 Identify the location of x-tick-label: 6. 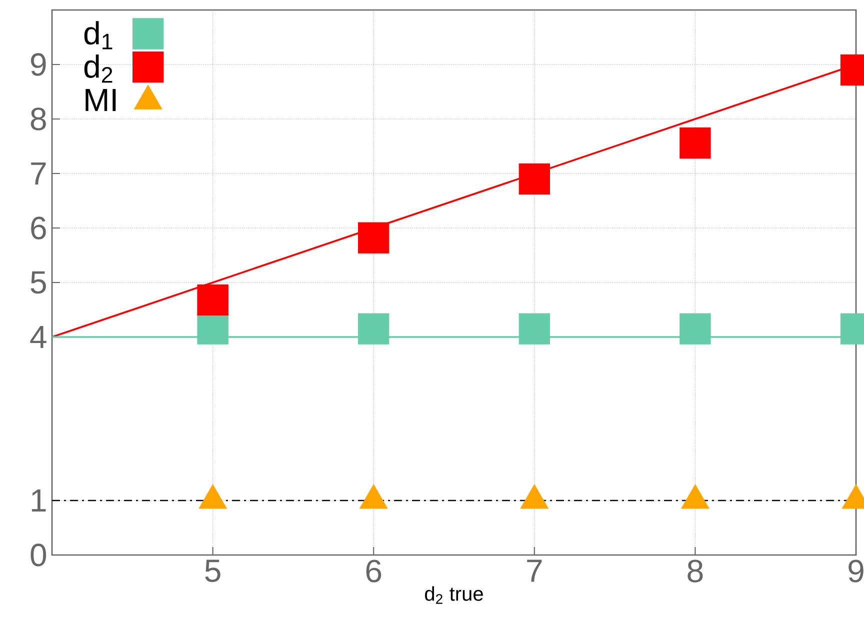
(374, 571).